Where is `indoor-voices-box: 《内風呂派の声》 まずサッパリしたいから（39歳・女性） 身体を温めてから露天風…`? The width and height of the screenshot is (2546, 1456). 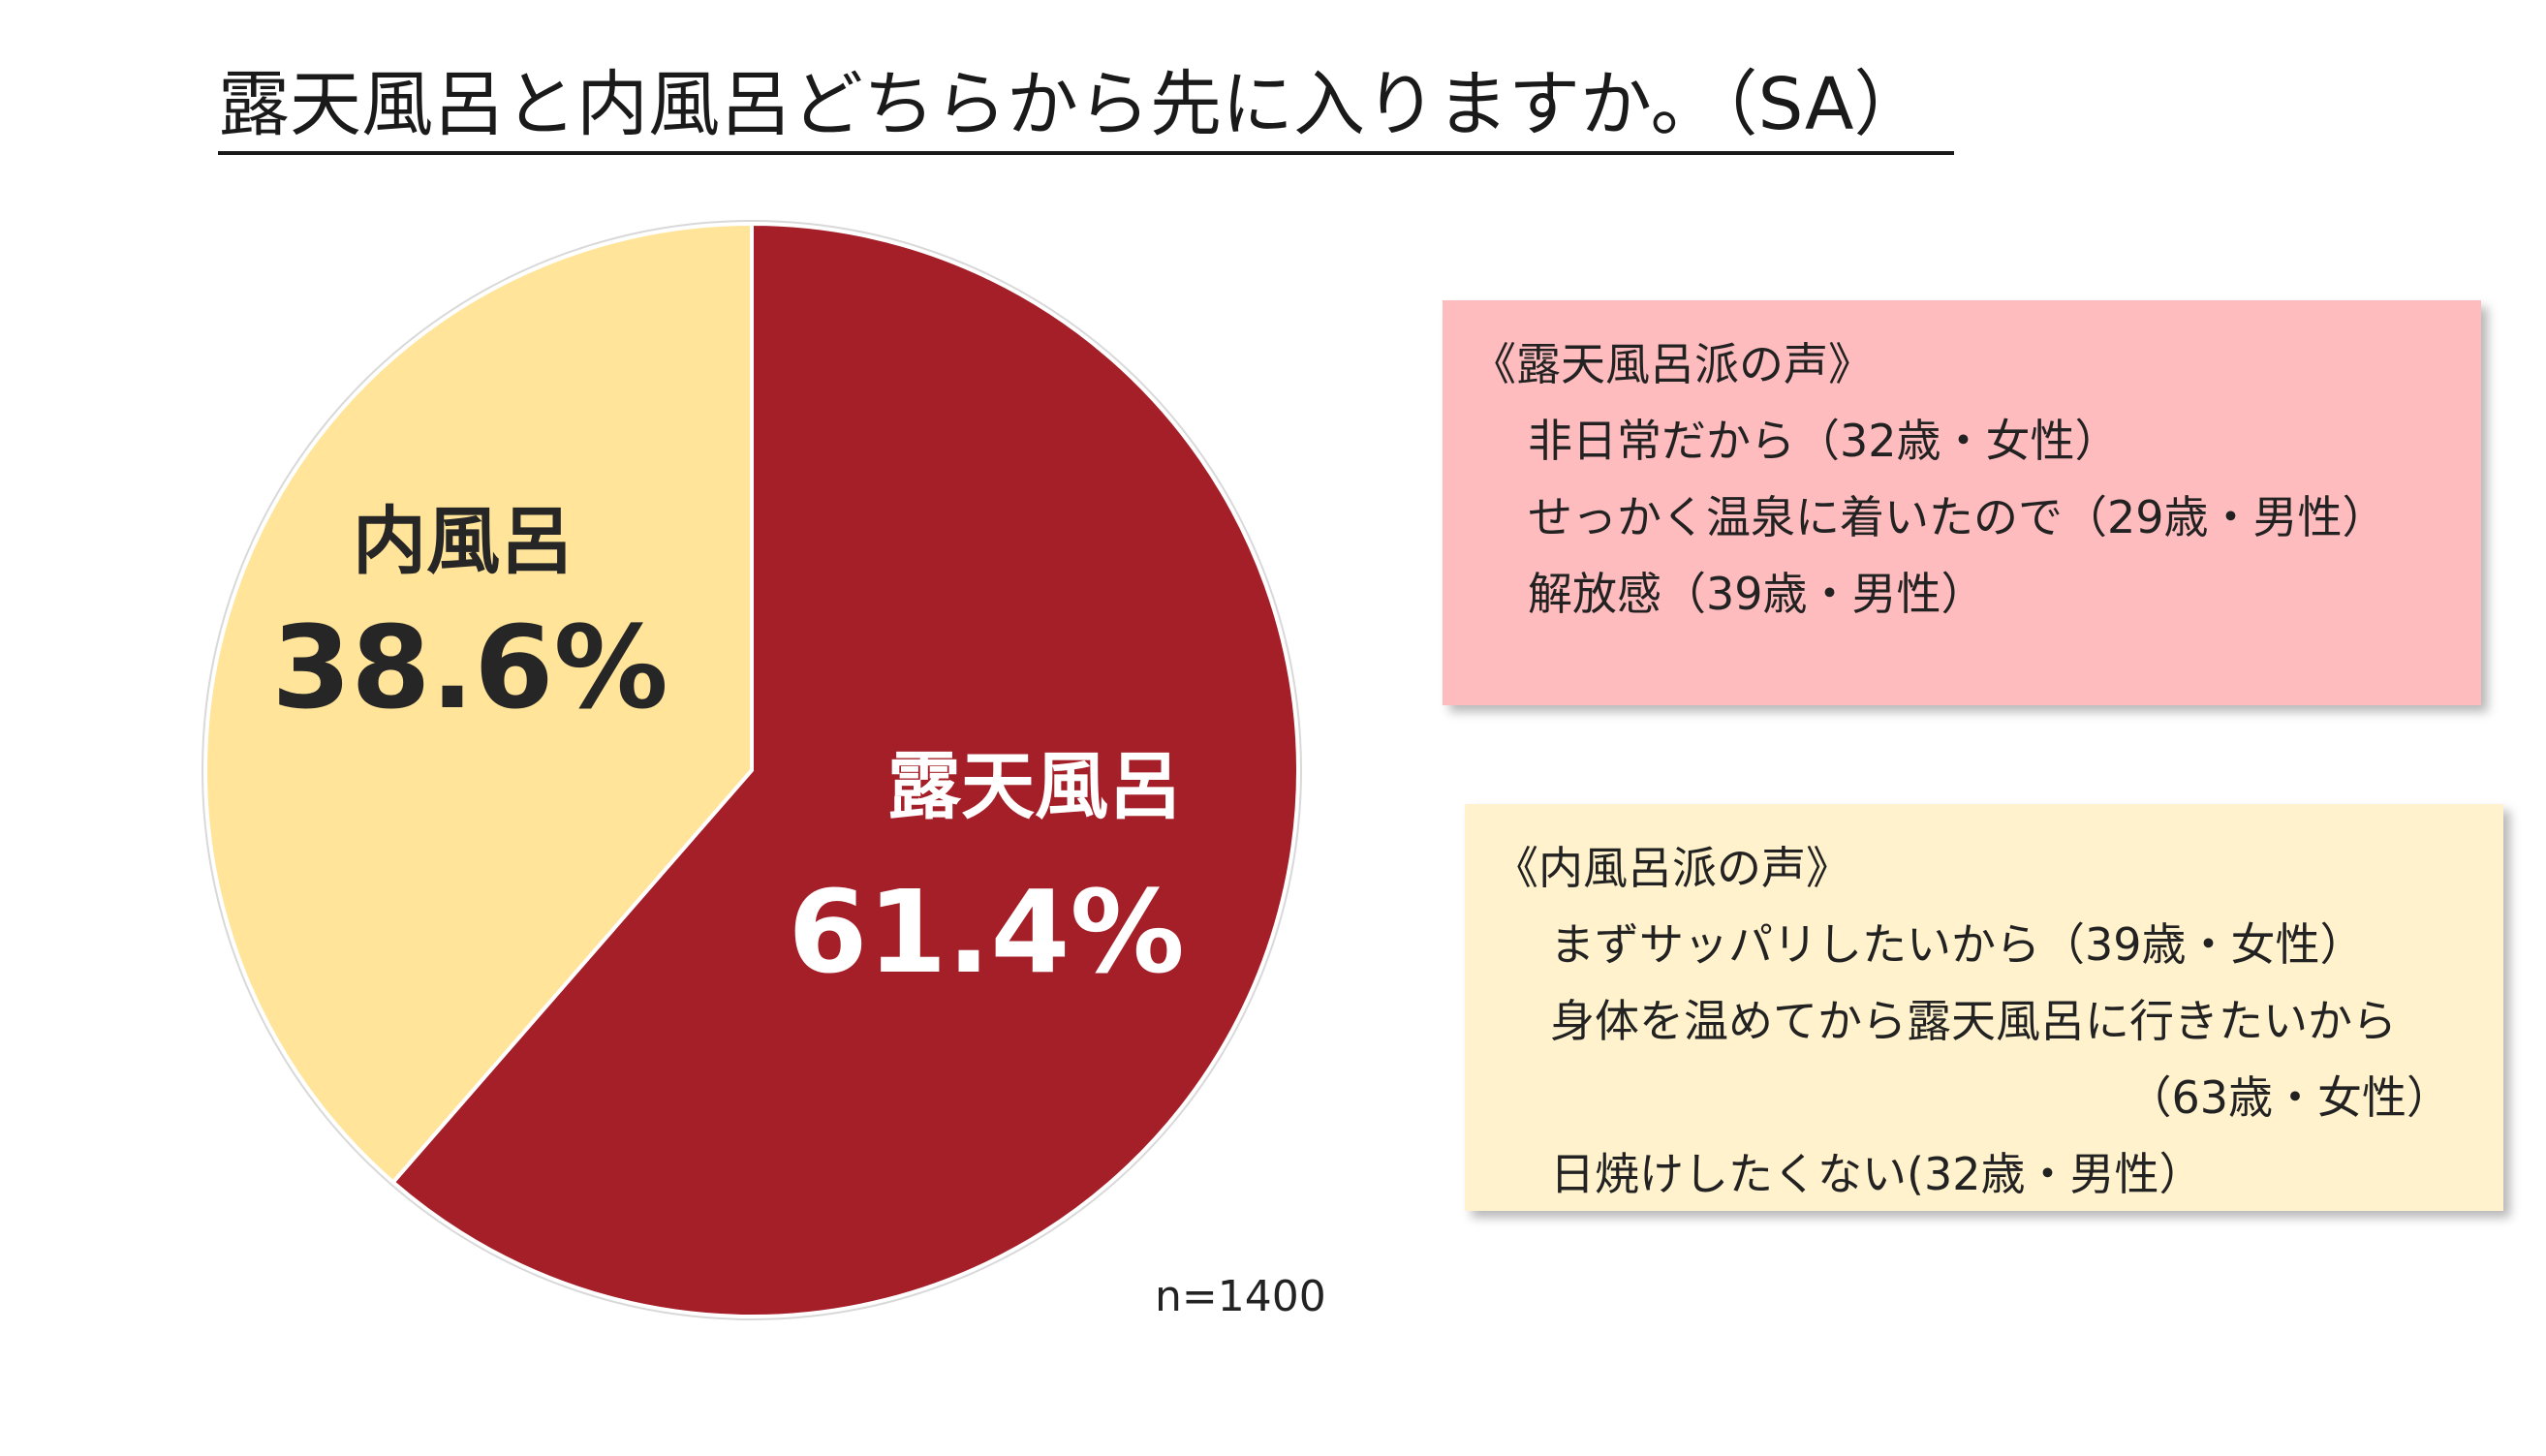 indoor-voices-box: 《内風呂派の声》 まずサッパリしたいから（39歳・女性） 身体を温めてから露天風… is located at coordinates (1984, 1008).